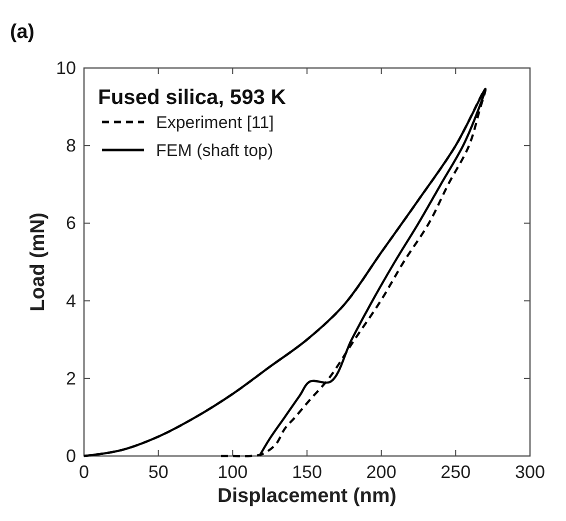  Describe the element at coordinates (66, 68) in the screenshot. I see `y-tick-label: 10` at that location.